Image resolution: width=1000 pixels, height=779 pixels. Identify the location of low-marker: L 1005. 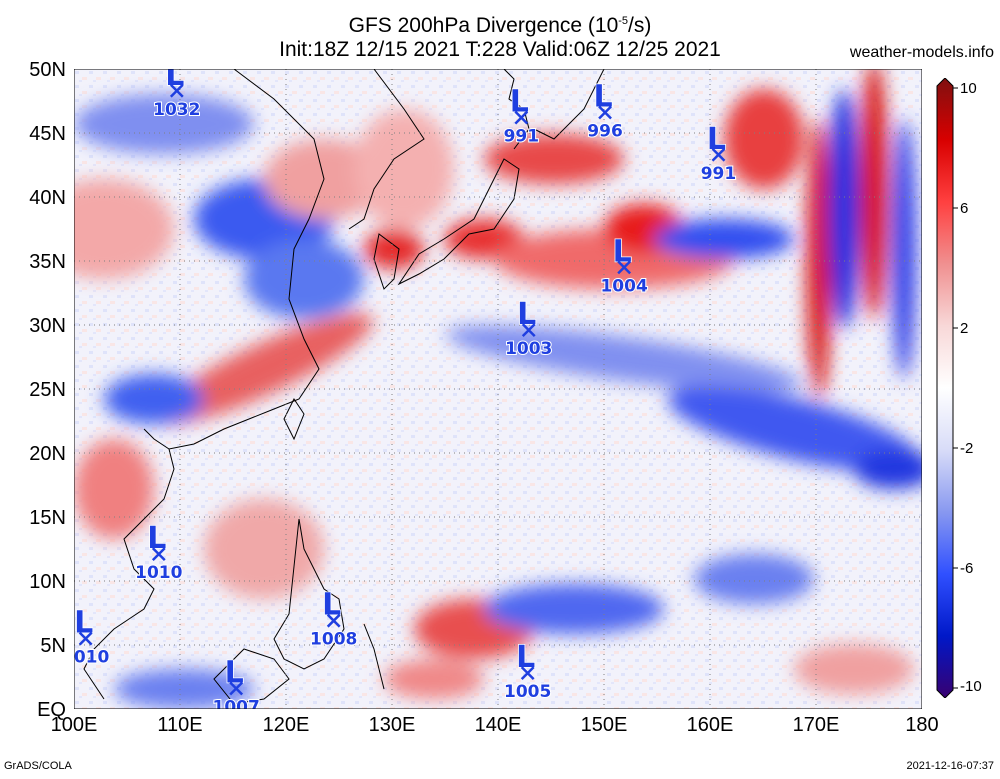
(527, 671).